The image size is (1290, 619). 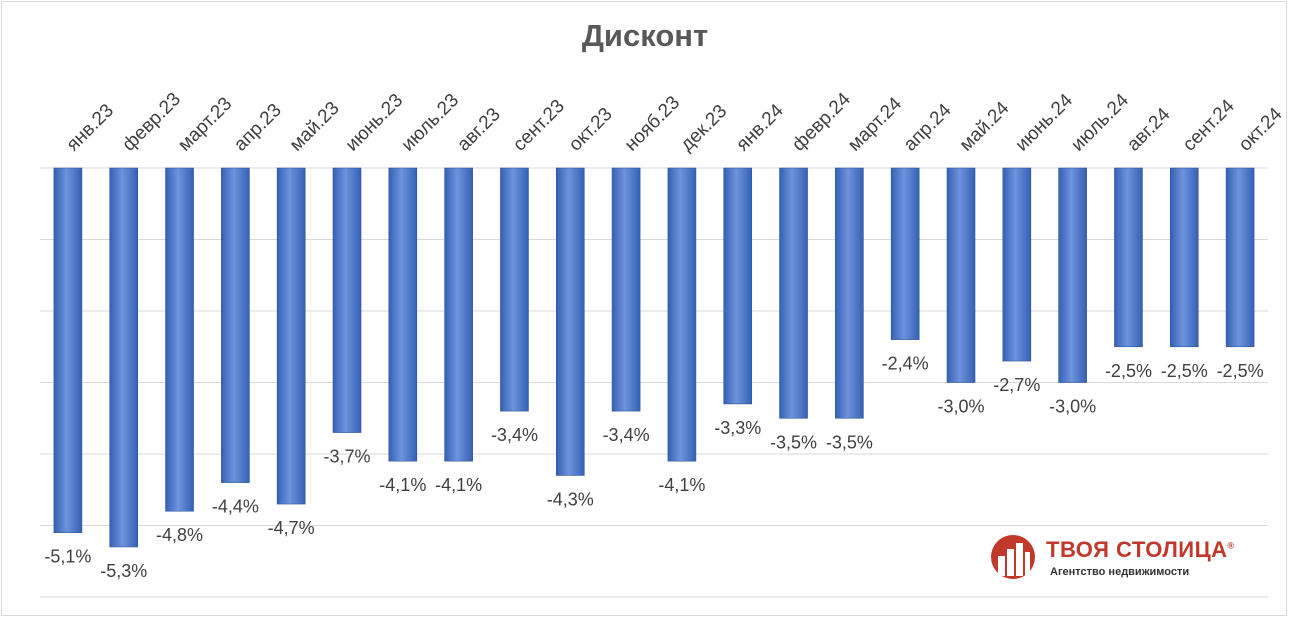 I want to click on x-tick-label: май.24, so click(x=985, y=126).